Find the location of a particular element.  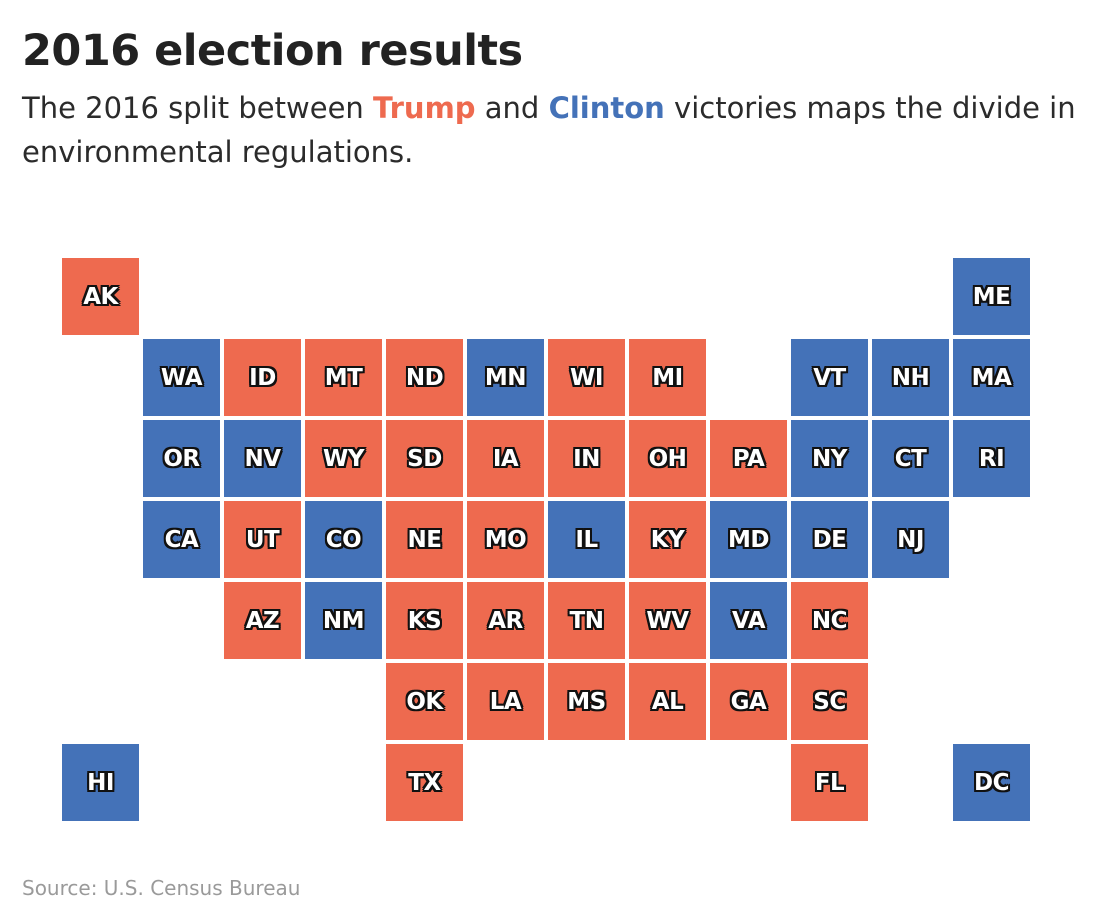

state-label: RI is located at coordinates (991, 458).